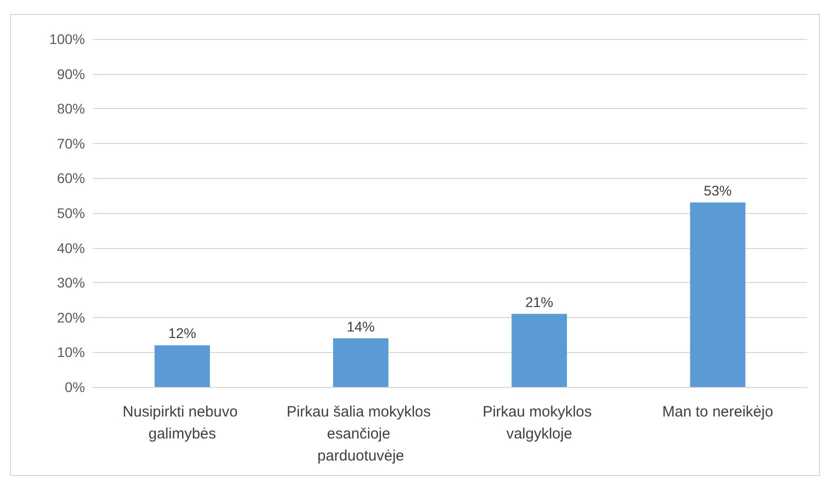  Describe the element at coordinates (67, 39) in the screenshot. I see `y-tick-label: 100%` at that location.